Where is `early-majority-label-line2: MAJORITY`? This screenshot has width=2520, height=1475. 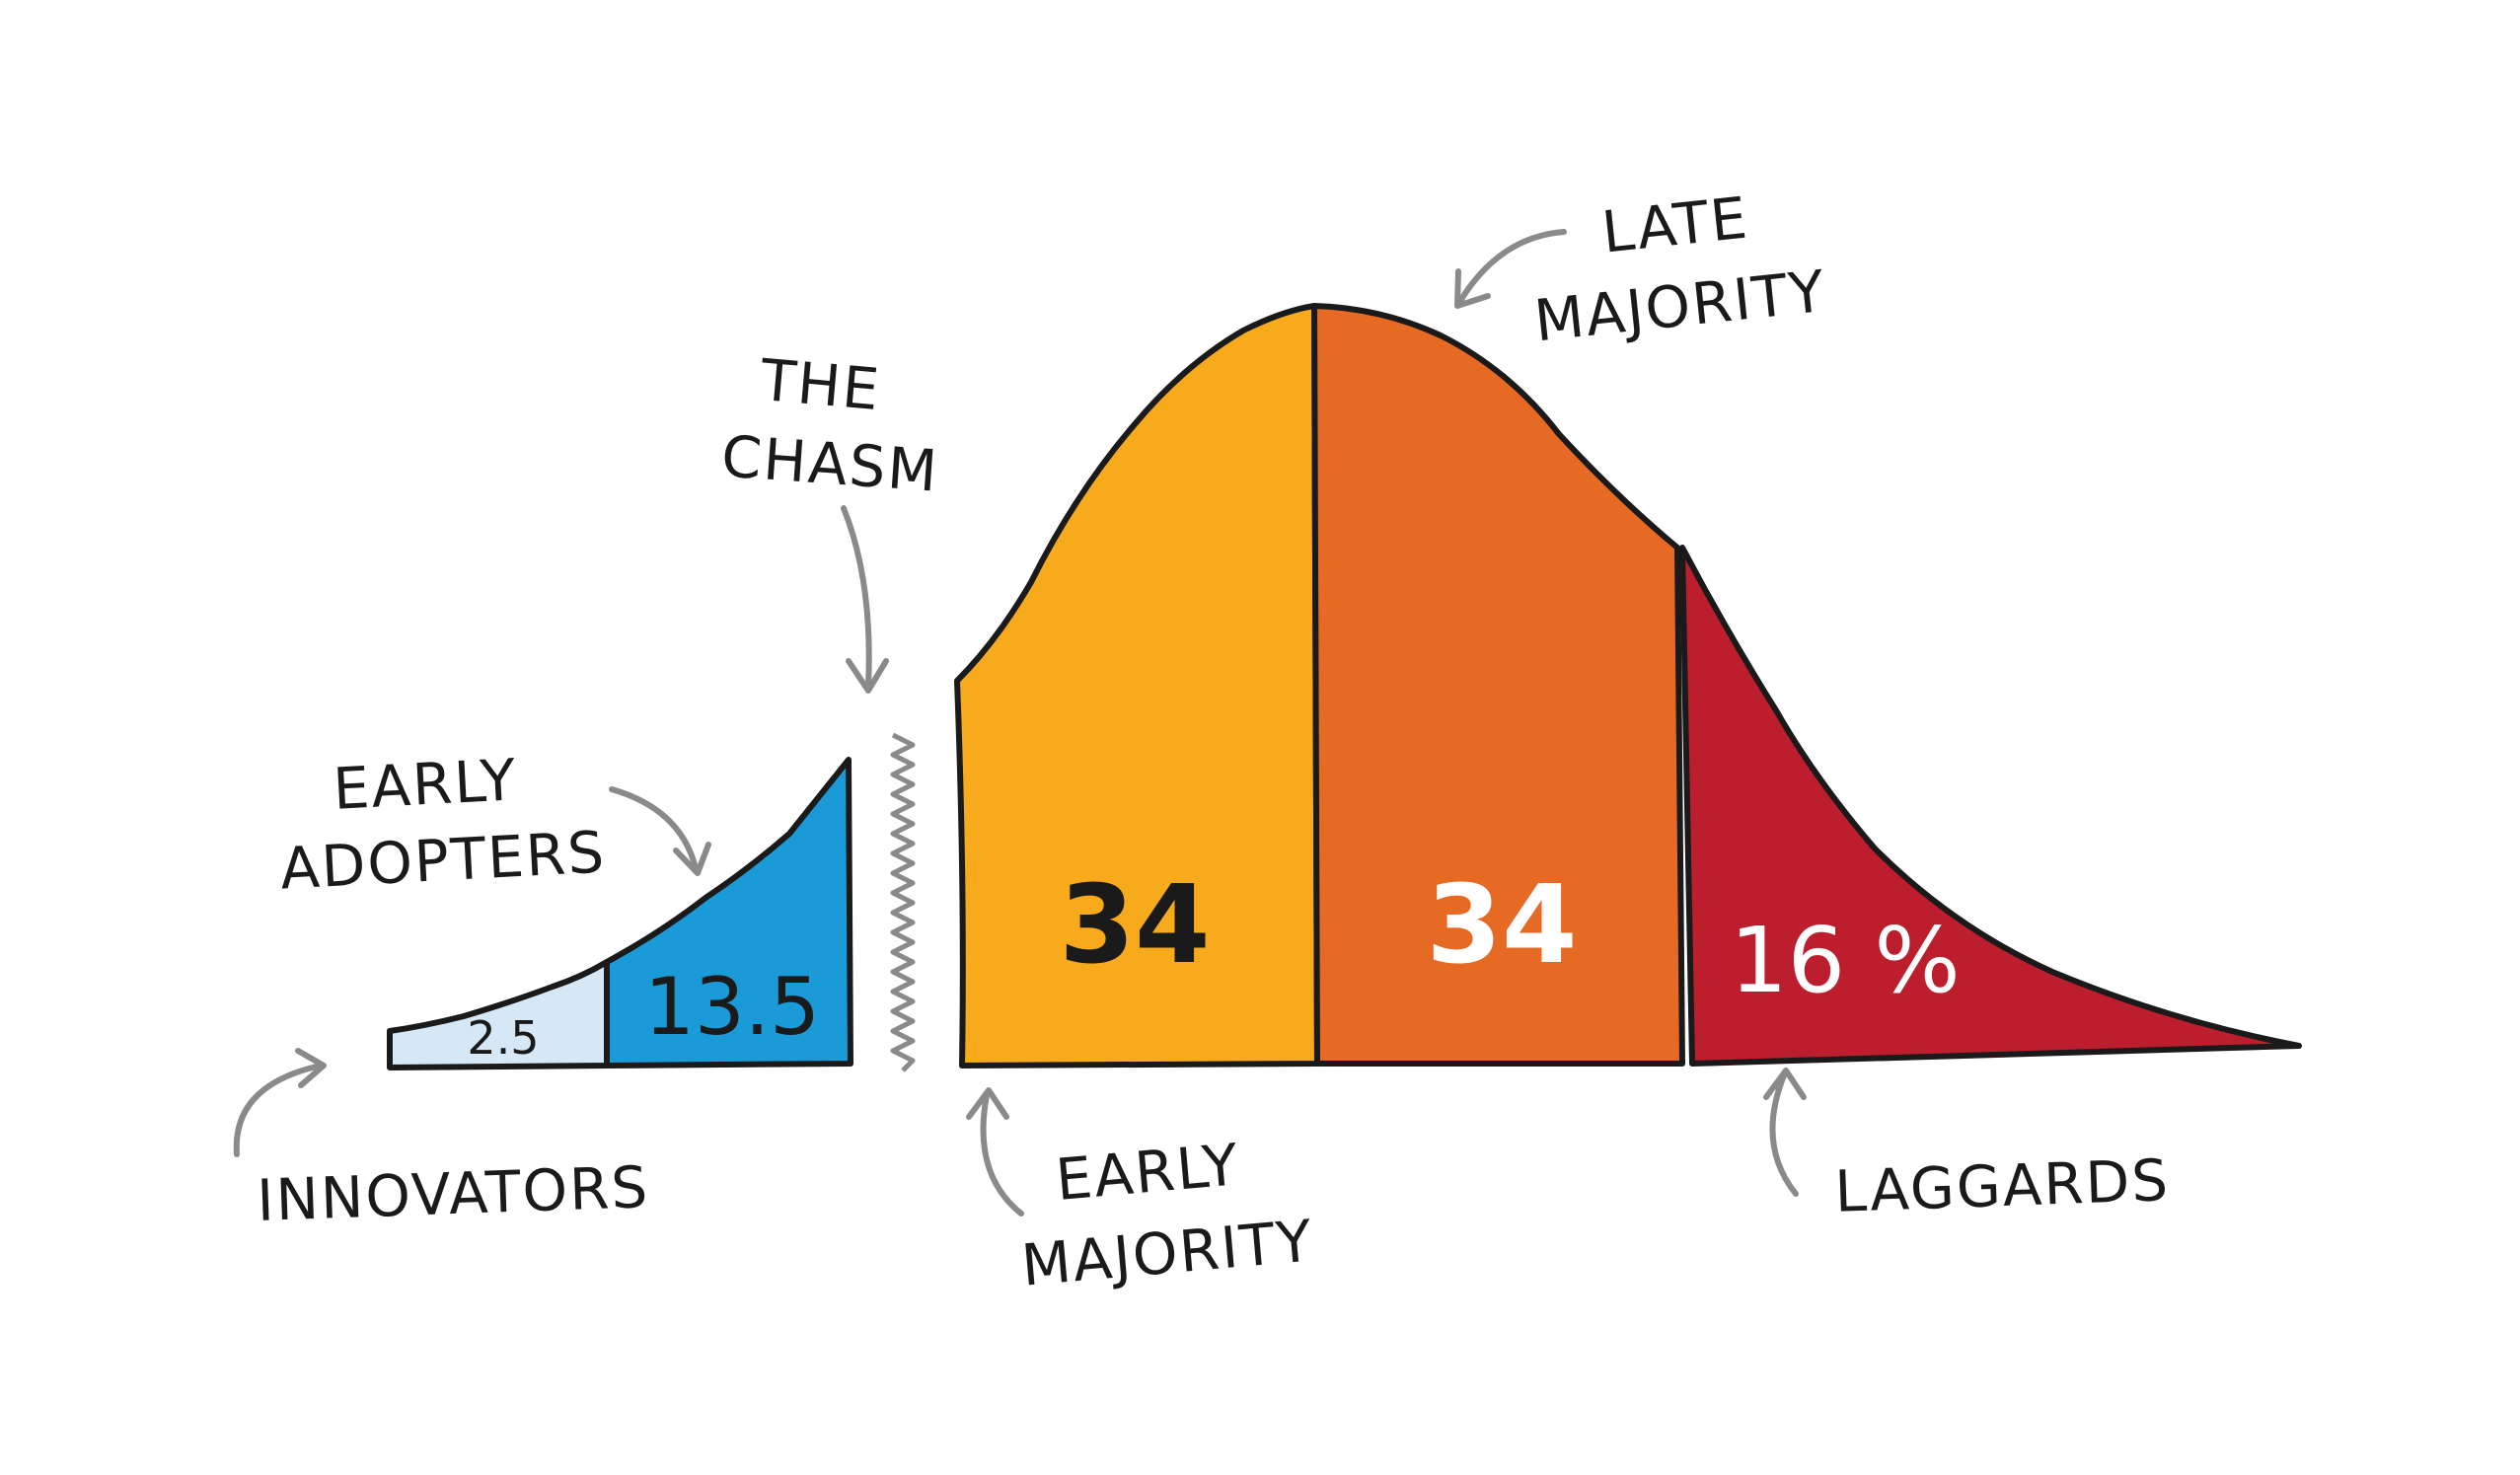
early-majority-label-line2: MAJORITY is located at coordinates (1167, 1253).